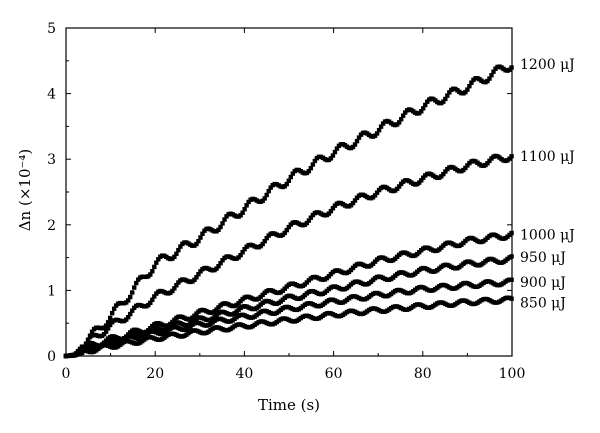 Image resolution: width=600 pixels, height=433 pixels. What do you see at coordinates (51, 291) in the screenshot?
I see `y-tick-label: 1` at bounding box center [51, 291].